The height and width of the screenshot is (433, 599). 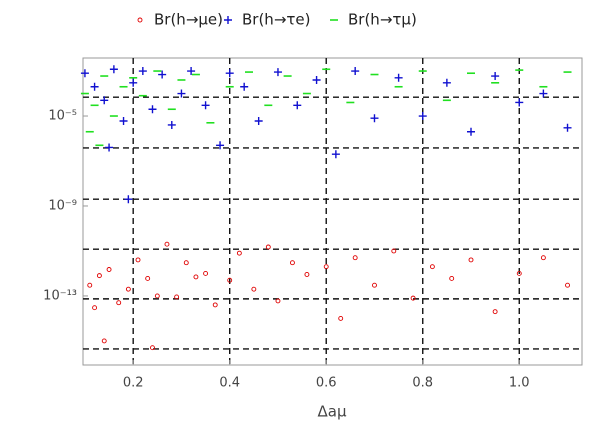 What do you see at coordinates (133, 383) in the screenshot?
I see `x-tick-label: 0.2` at bounding box center [133, 383].